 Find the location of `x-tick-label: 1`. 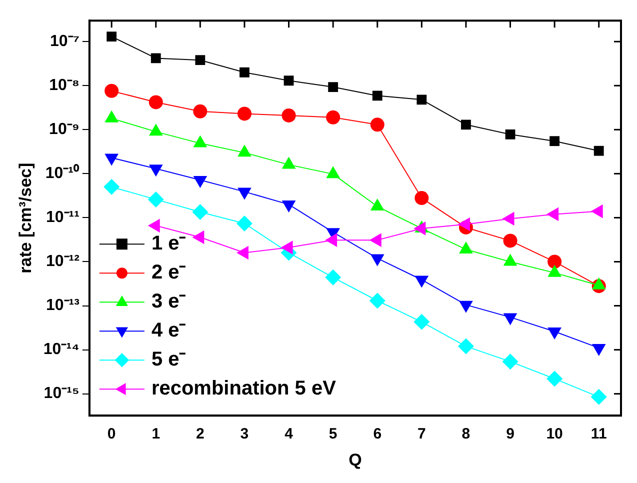

x-tick-label: 1 is located at coordinates (156, 434).